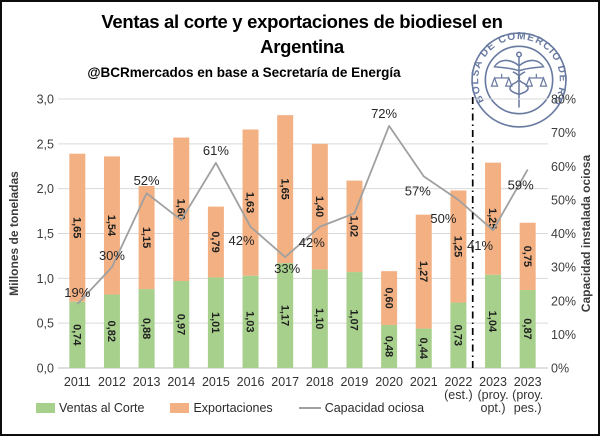 This screenshot has width=600, height=436. I want to click on bar-value-label: 0,97, so click(180, 324).